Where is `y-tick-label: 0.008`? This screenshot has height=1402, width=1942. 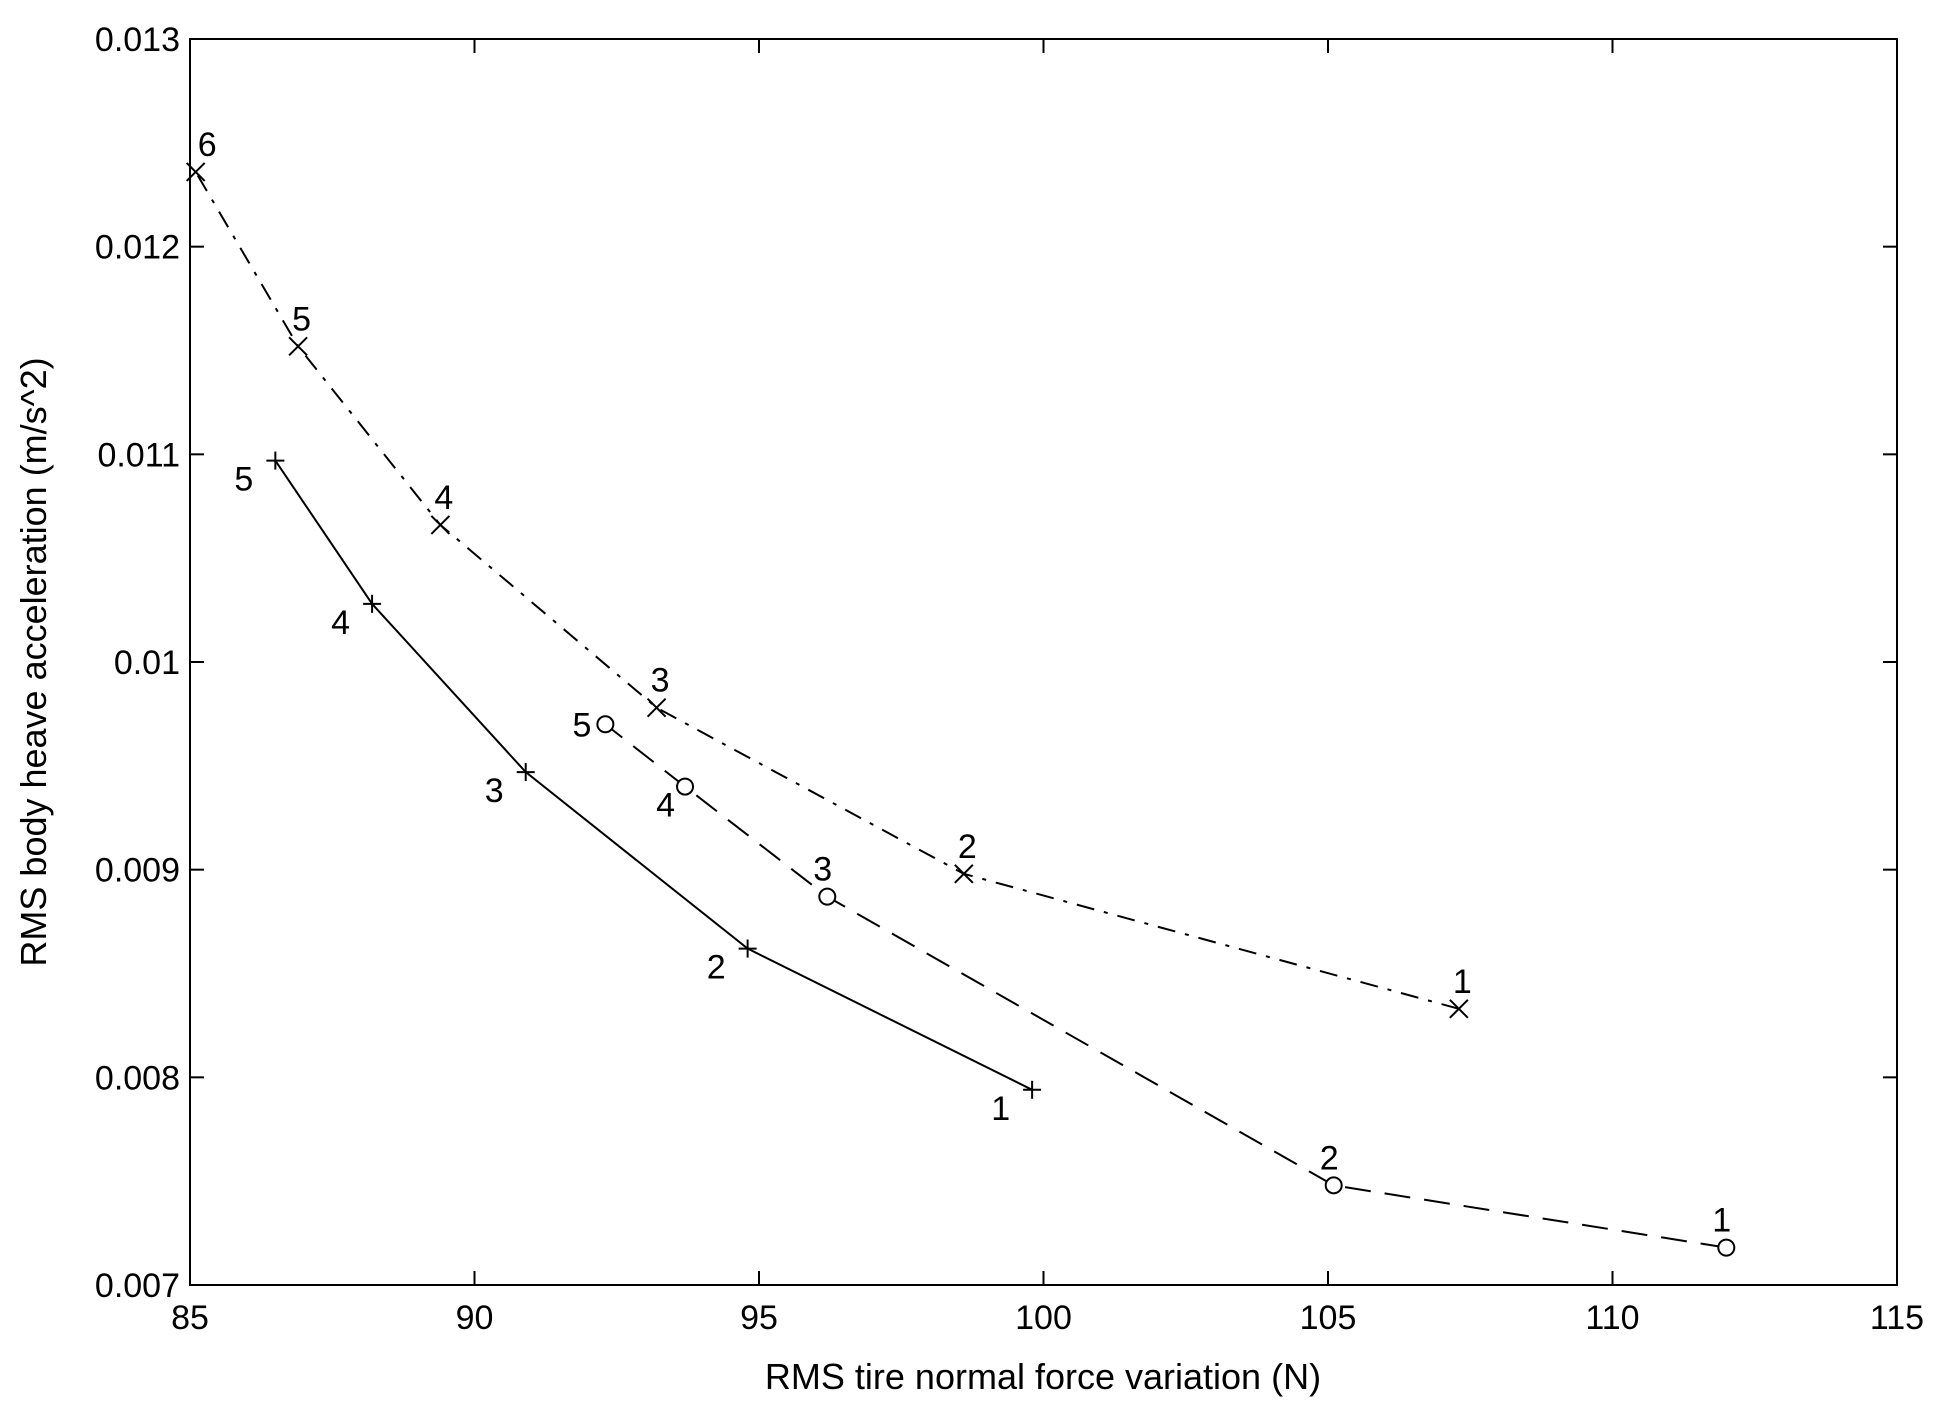 y-tick-label: 0.008 is located at coordinates (137, 1078).